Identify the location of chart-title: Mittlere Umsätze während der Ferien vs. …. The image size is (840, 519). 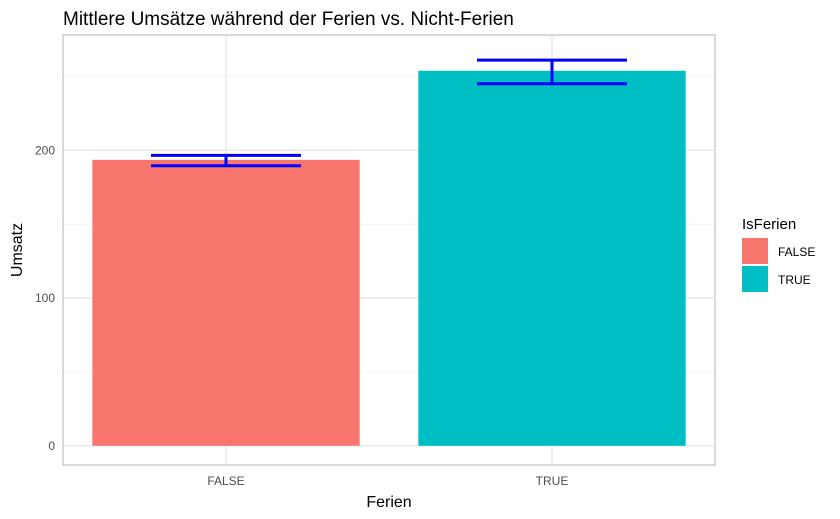
(288, 19).